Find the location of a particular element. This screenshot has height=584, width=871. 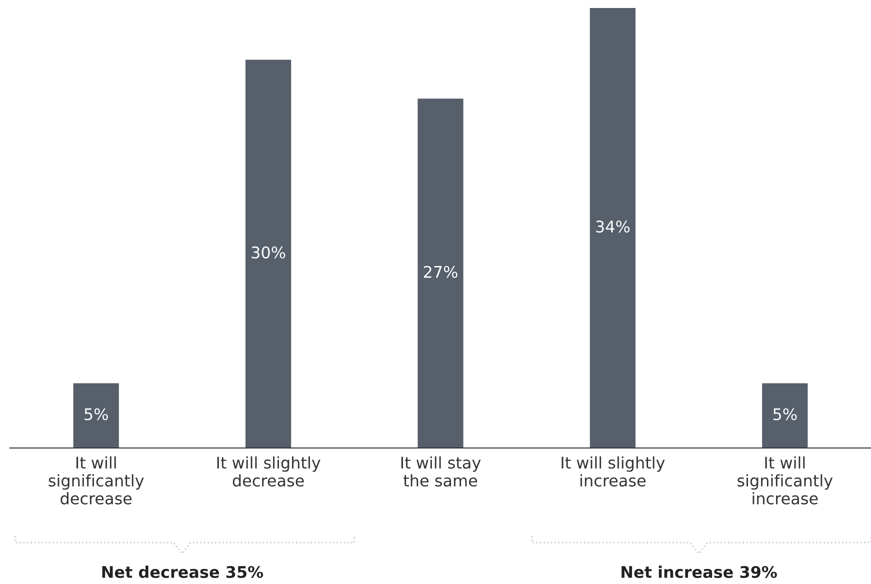

text: Net decrease 35% is located at coordinates (183, 572).